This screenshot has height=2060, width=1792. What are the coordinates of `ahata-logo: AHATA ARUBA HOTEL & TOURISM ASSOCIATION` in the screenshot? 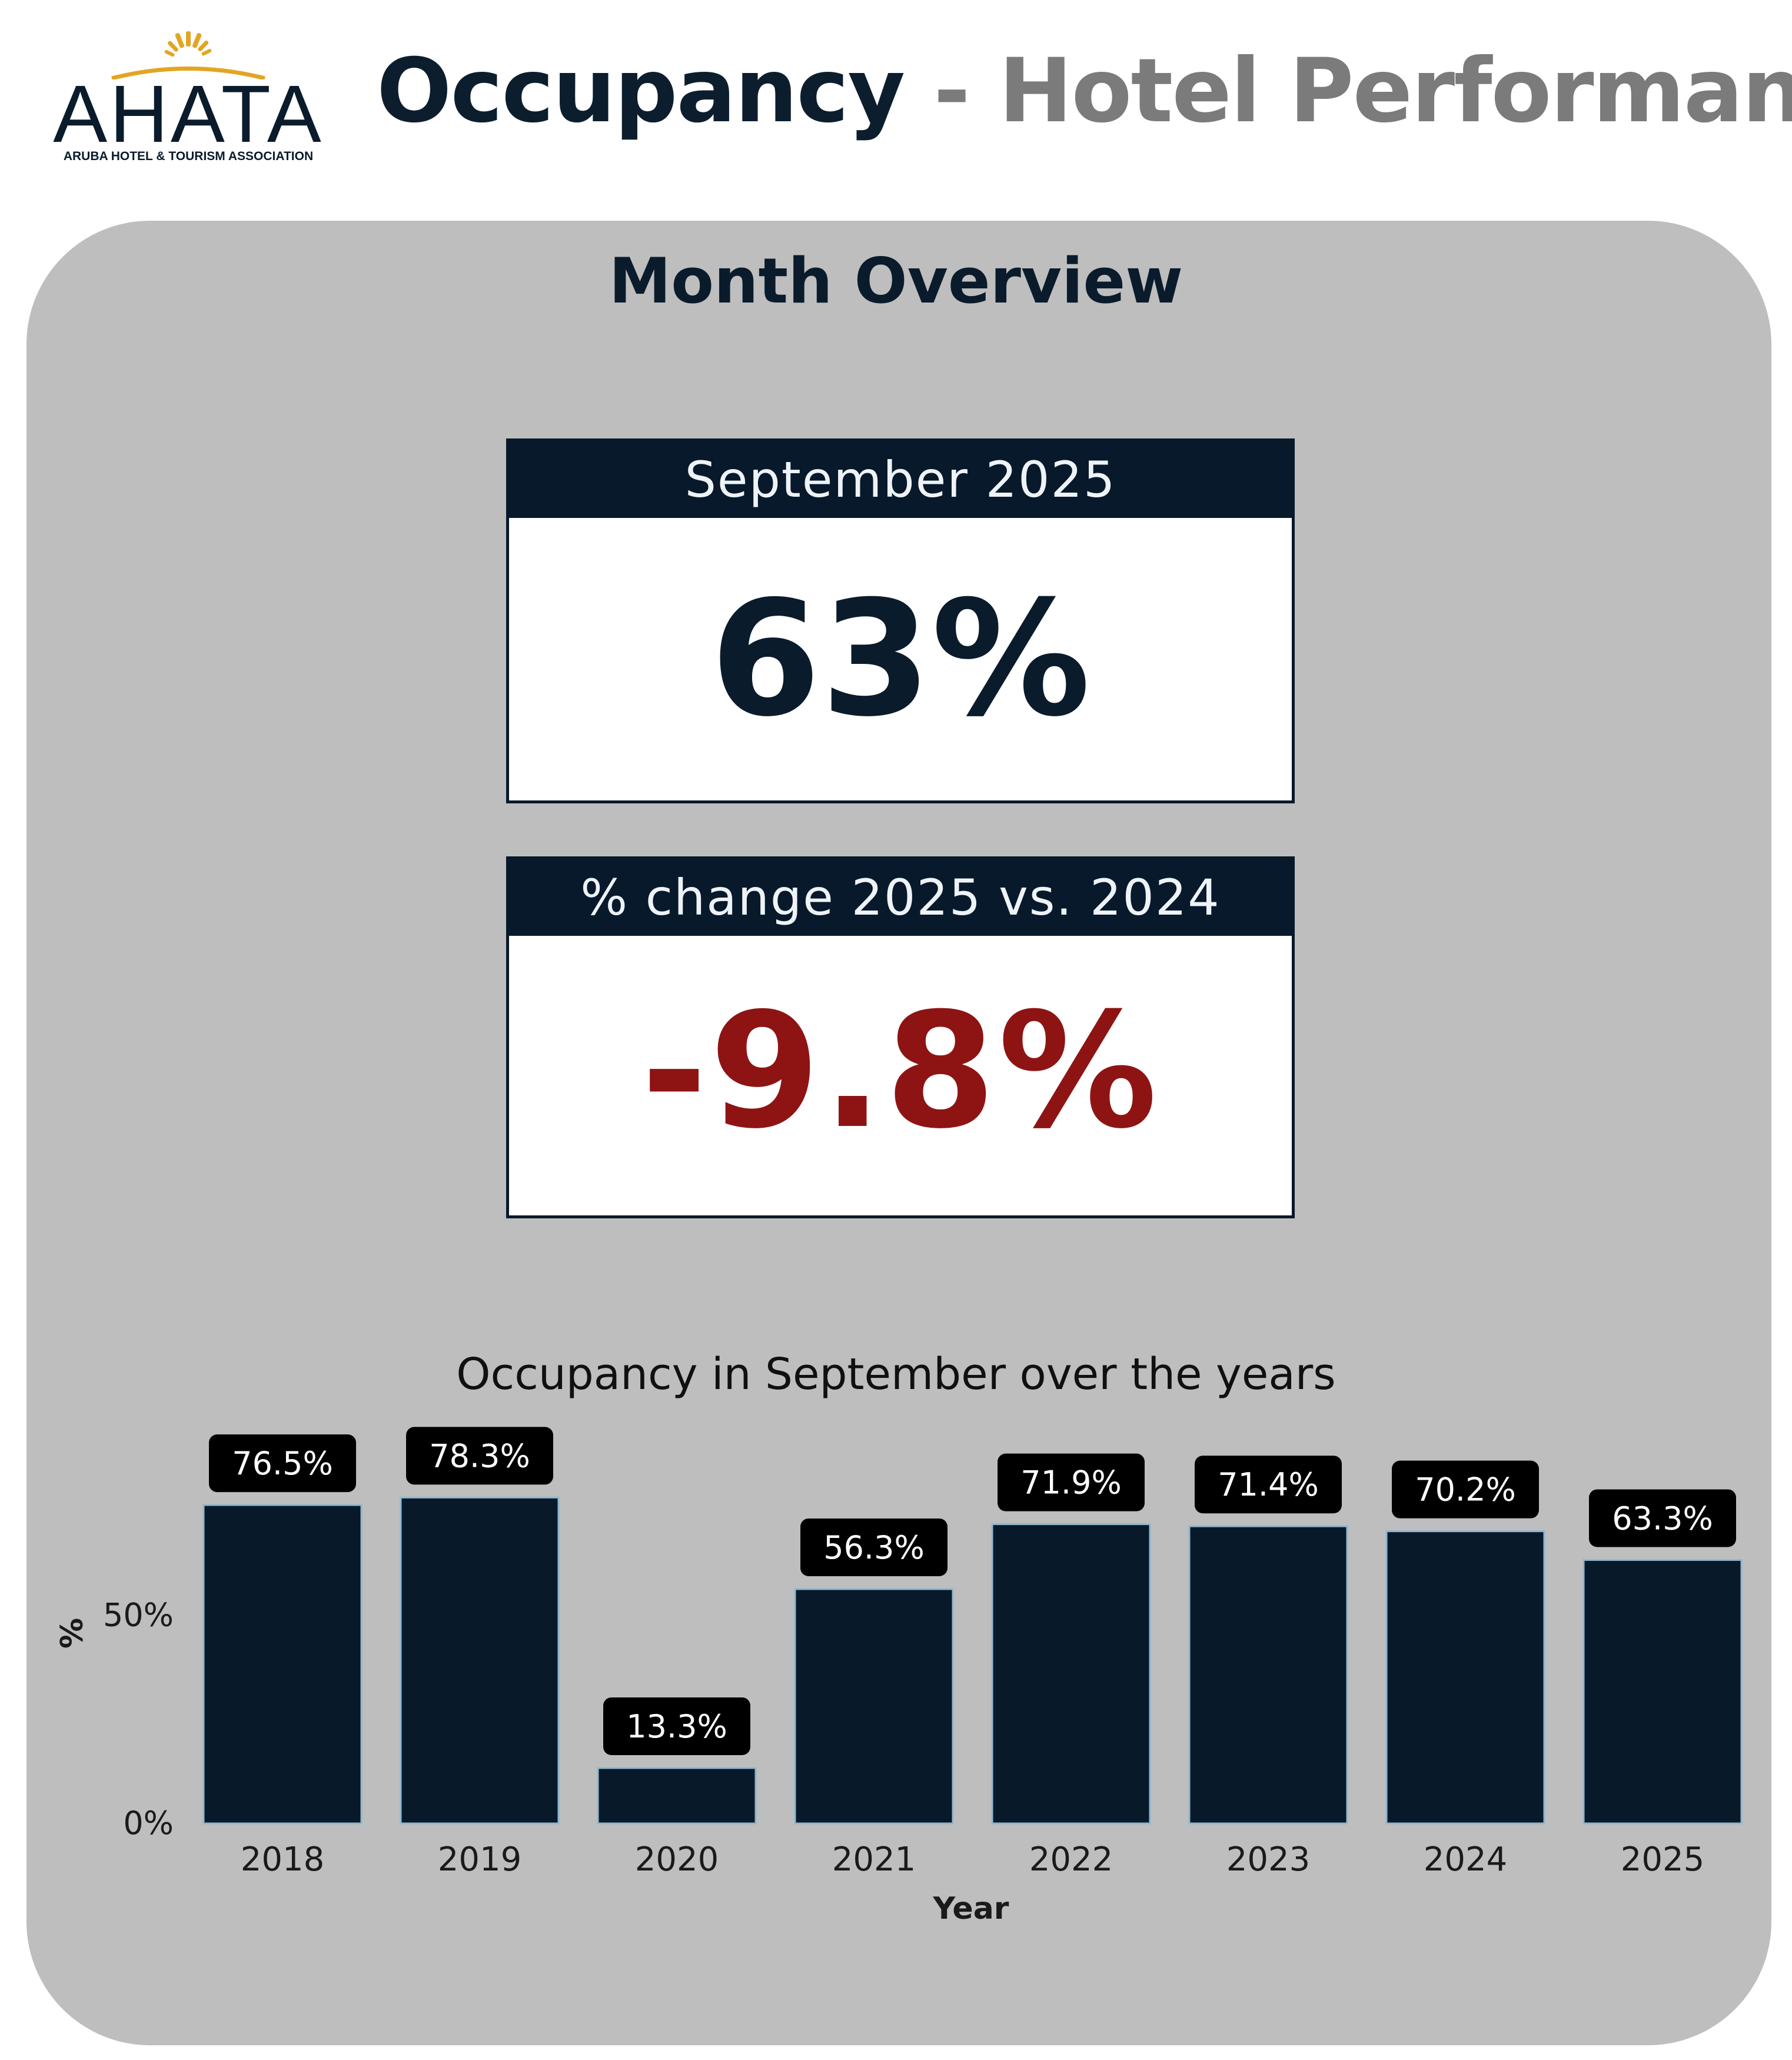 It's located at (188, 100).